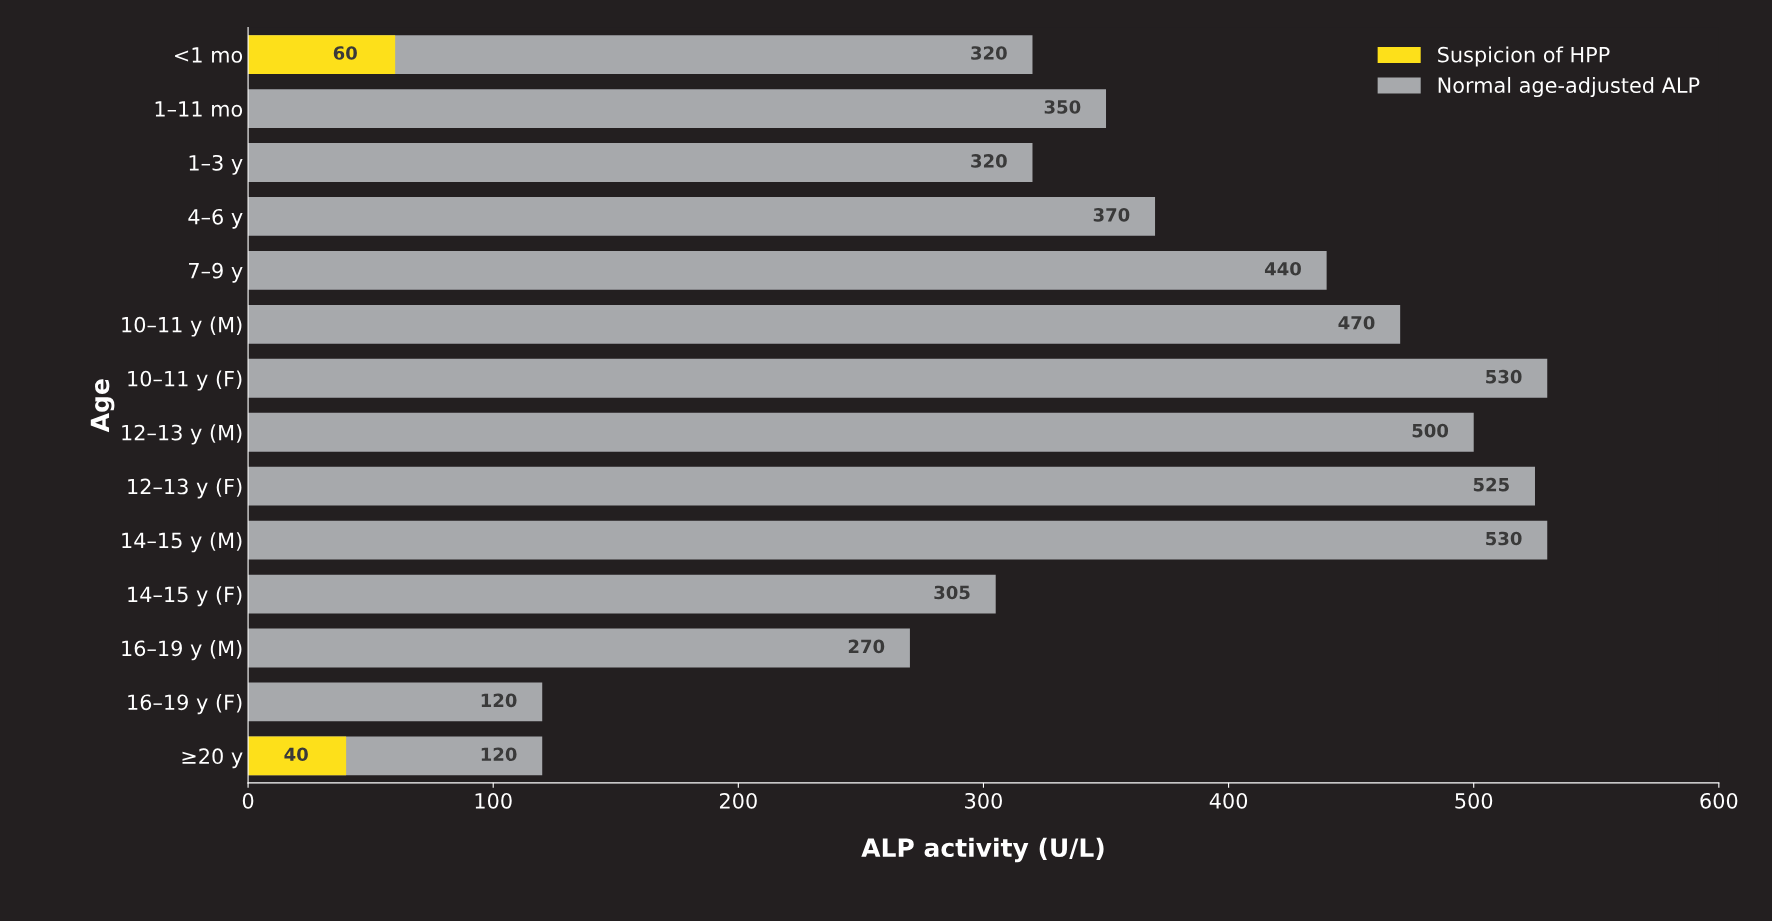 This screenshot has width=1772, height=921. I want to click on data-label: 525, so click(1491, 484).